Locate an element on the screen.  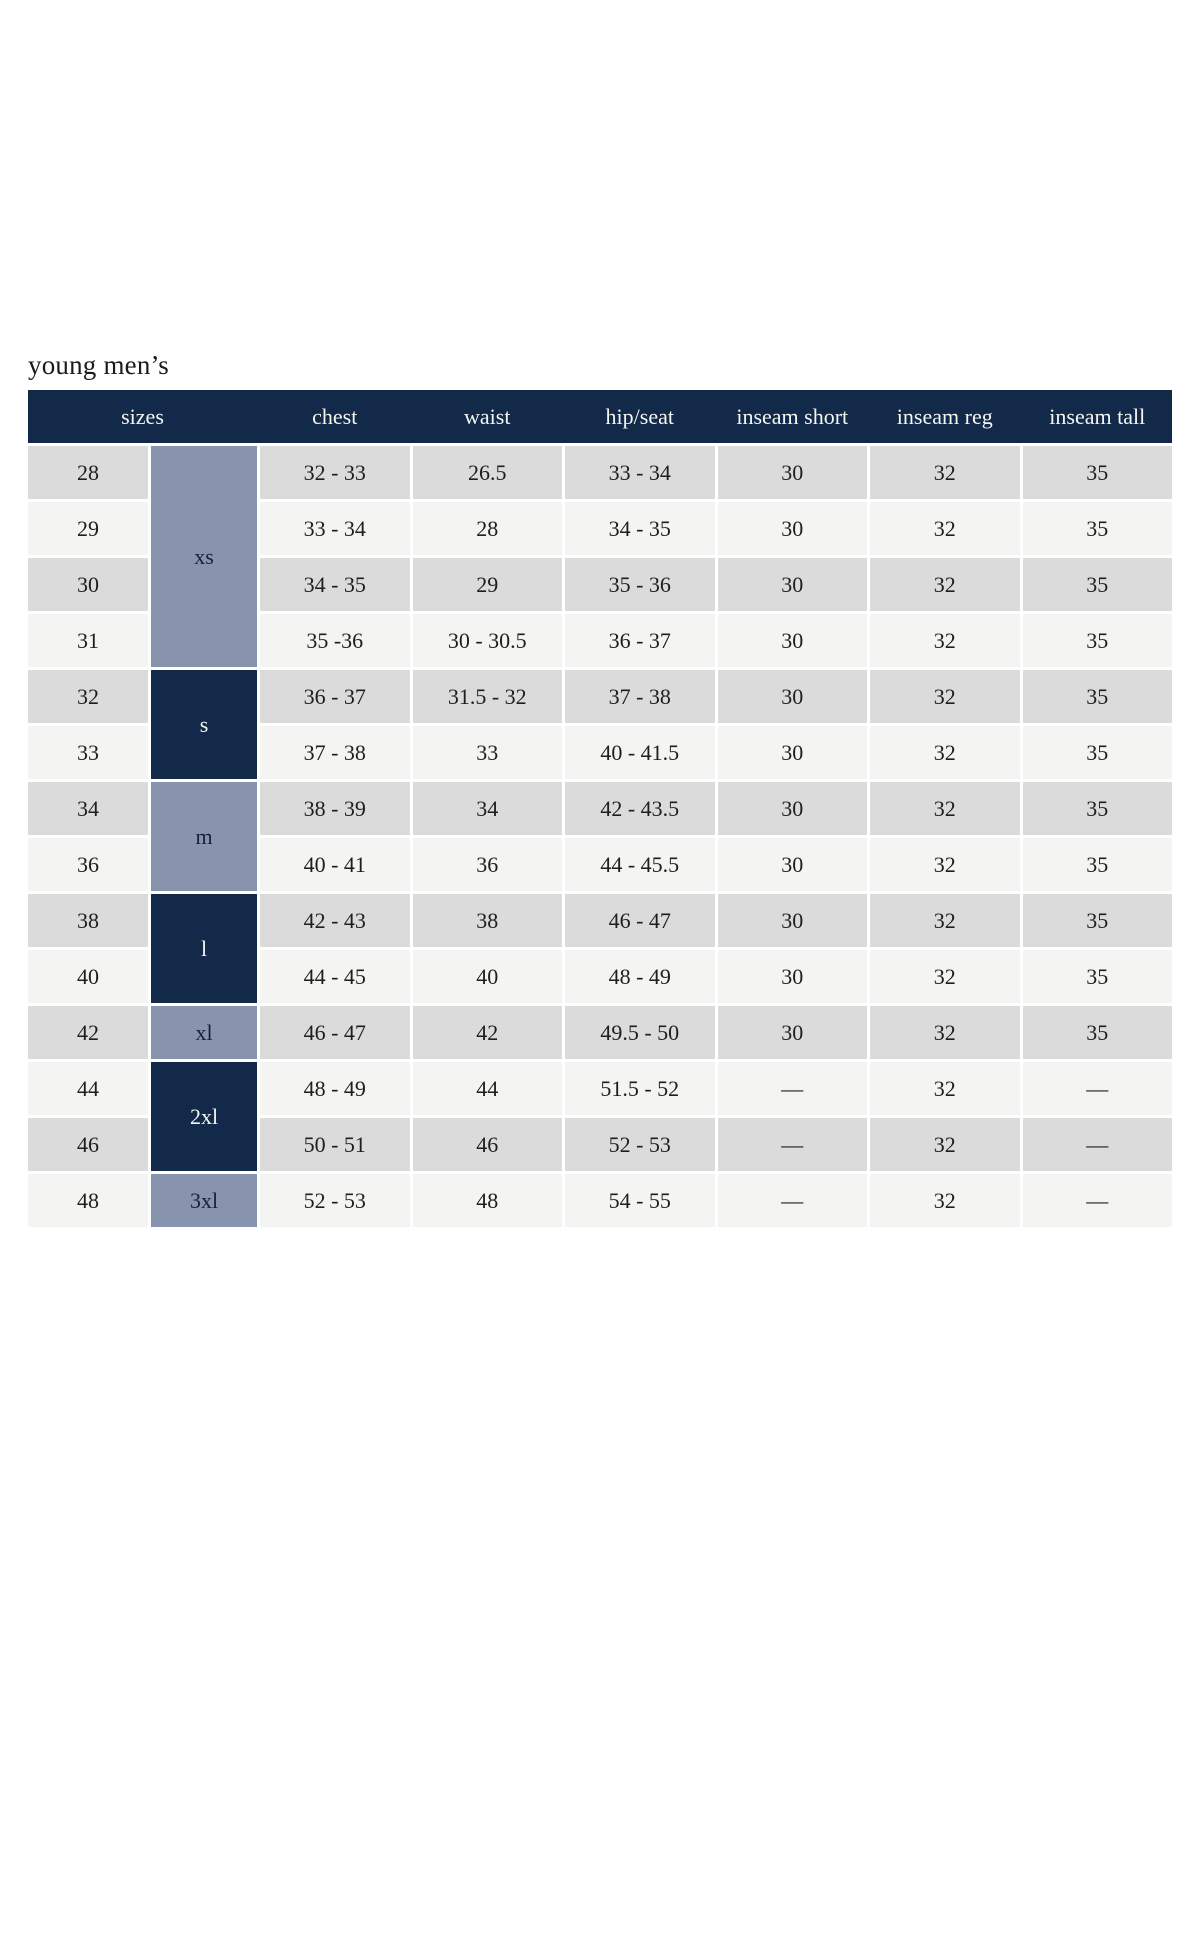
chest-cell: 48 - 49 is located at coordinates (335, 1088).